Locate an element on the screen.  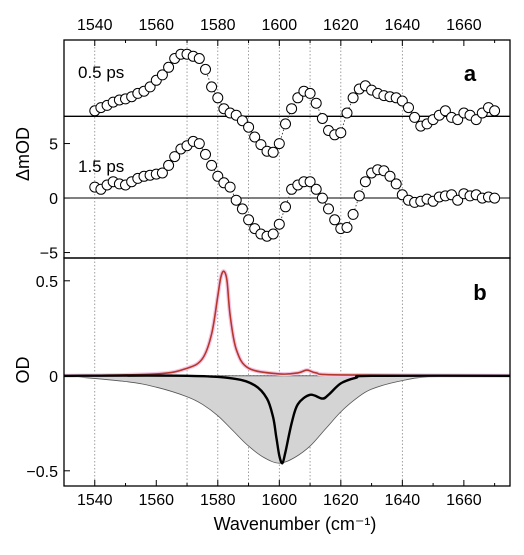
x-axis-label: Wavenumber (cm⁻¹) is located at coordinates (295, 524).